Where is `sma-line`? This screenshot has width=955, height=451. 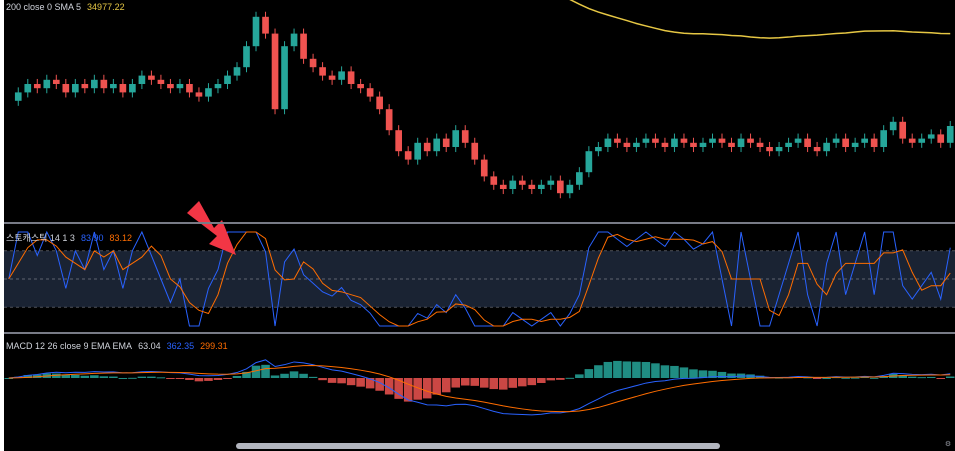 sma-line is located at coordinates (760, 19).